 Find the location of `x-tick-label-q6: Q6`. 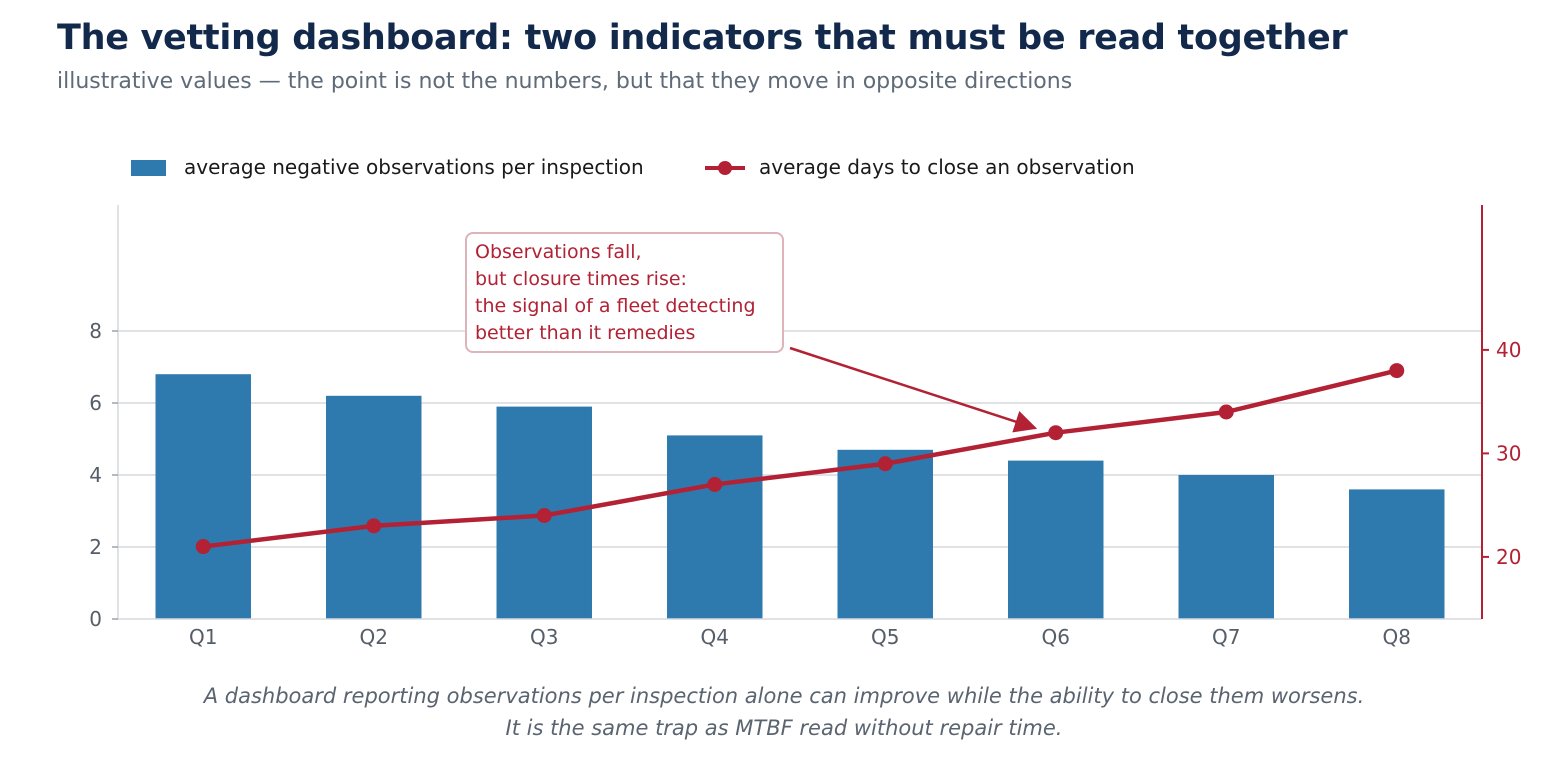

x-tick-label-q6: Q6 is located at coordinates (1056, 637).